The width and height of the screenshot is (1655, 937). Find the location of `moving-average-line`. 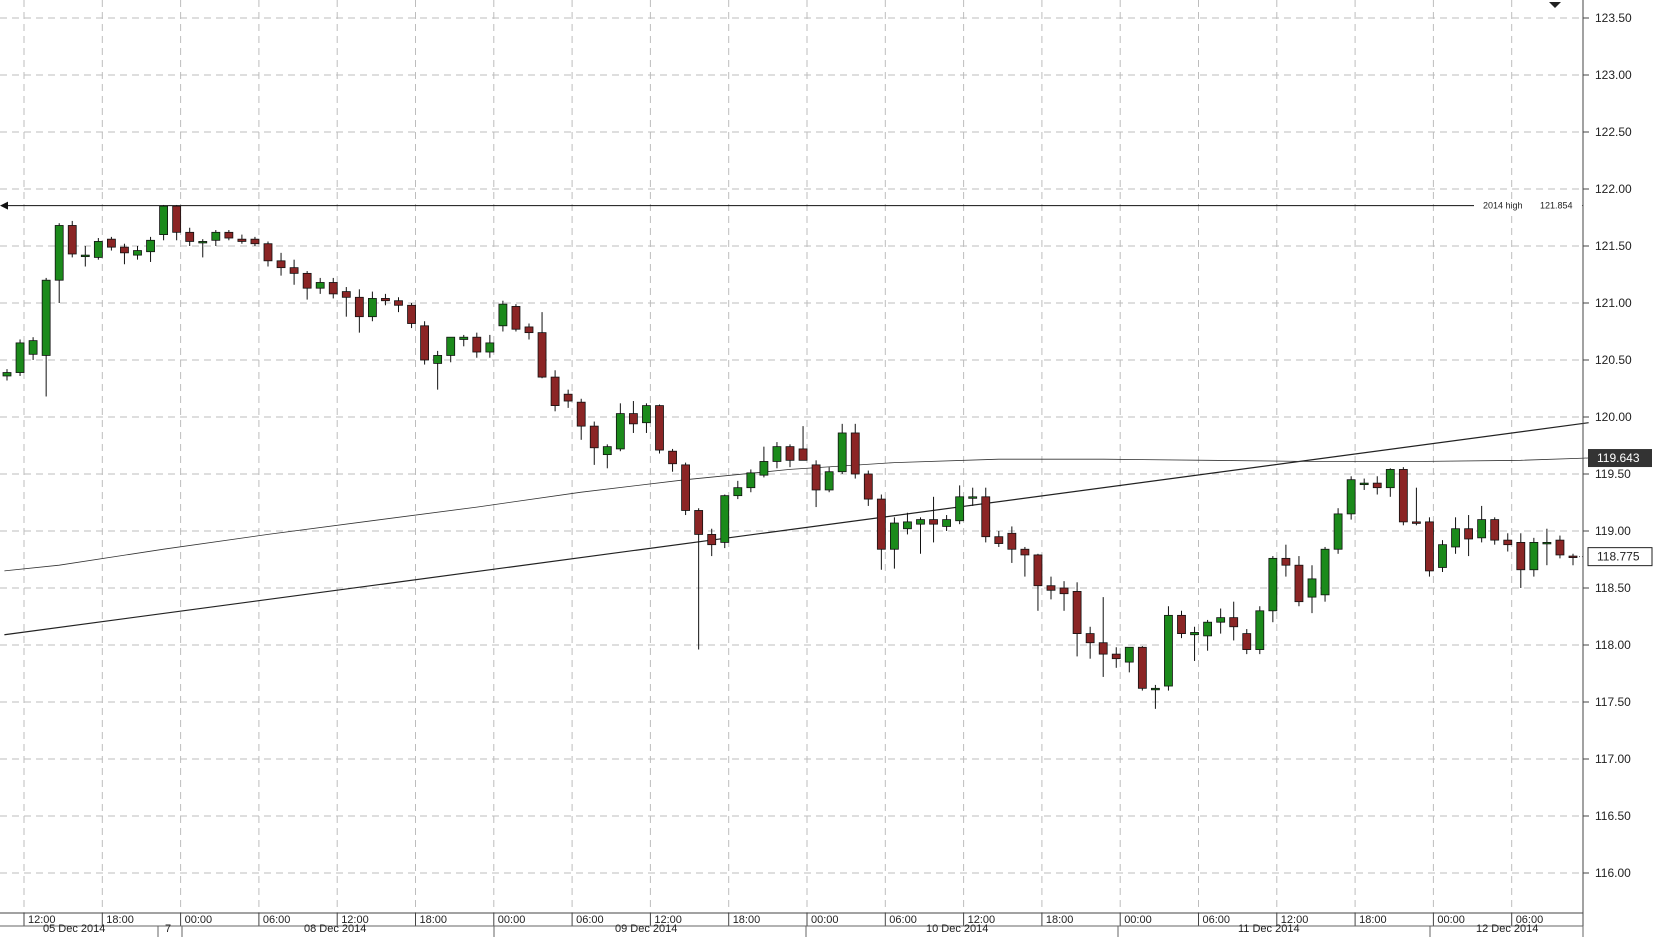

moving-average-line is located at coordinates (796, 514).